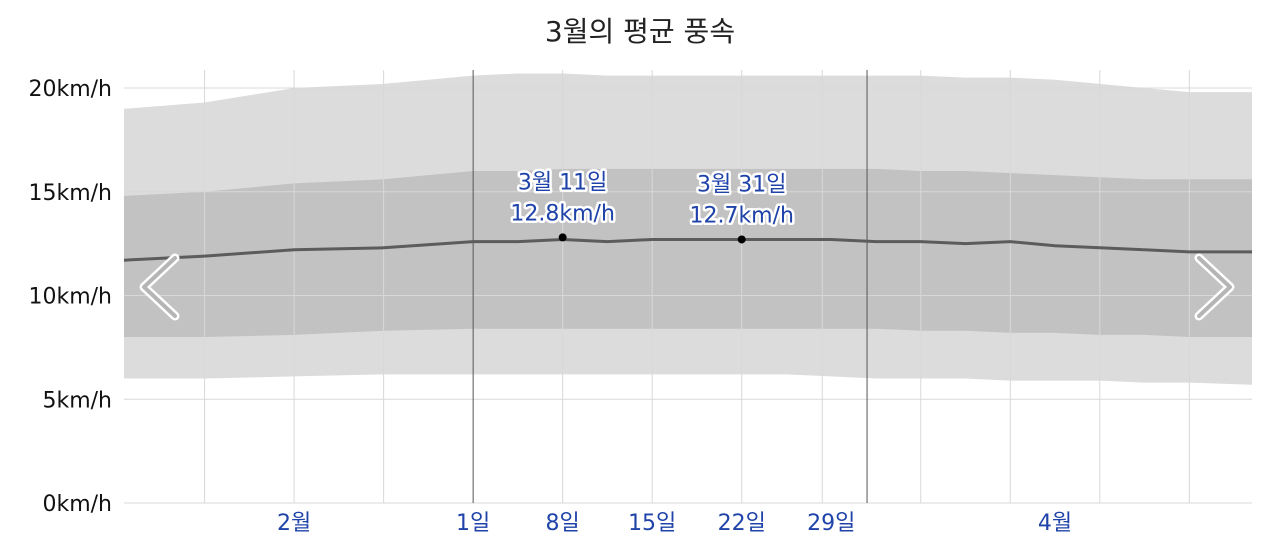 The width and height of the screenshot is (1280, 556). I want to click on annotation-value-label: 12.8km/h, so click(562, 213).